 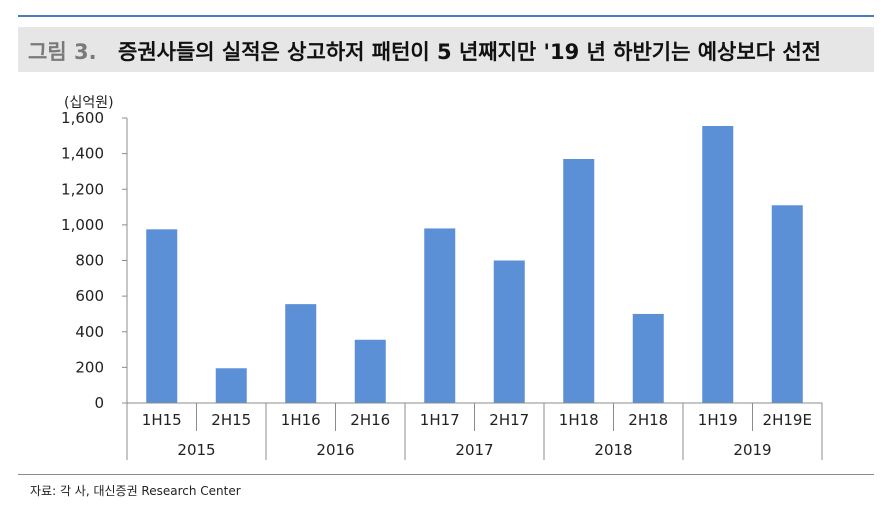 I want to click on y-axis-unit-label: (십억원), so click(x=89, y=103).